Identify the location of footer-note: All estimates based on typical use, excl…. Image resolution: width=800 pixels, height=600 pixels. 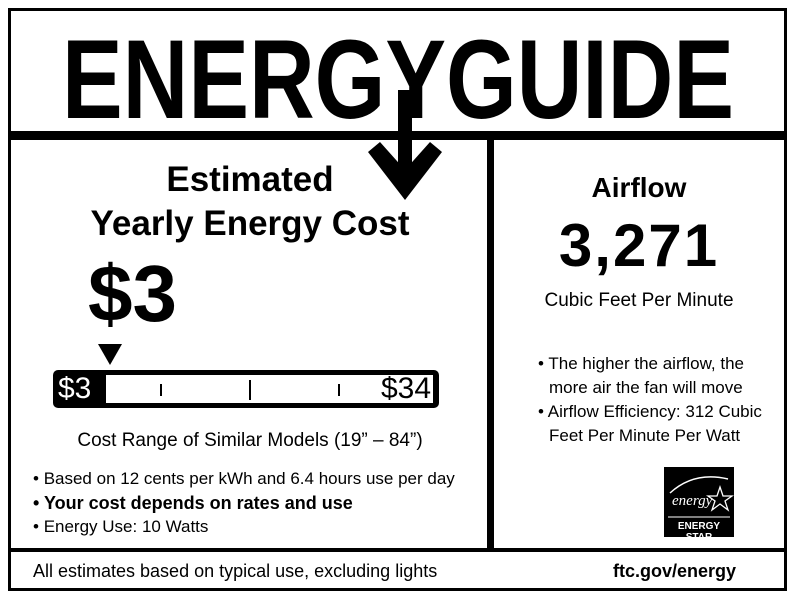
(235, 571).